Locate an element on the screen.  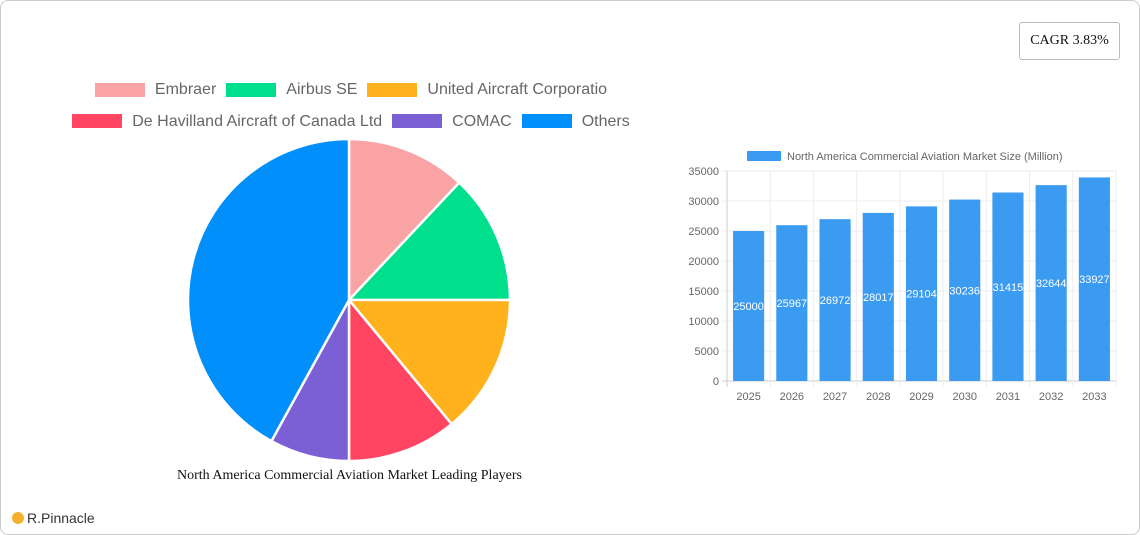
x-tick-label: 2028 is located at coordinates (878, 397).